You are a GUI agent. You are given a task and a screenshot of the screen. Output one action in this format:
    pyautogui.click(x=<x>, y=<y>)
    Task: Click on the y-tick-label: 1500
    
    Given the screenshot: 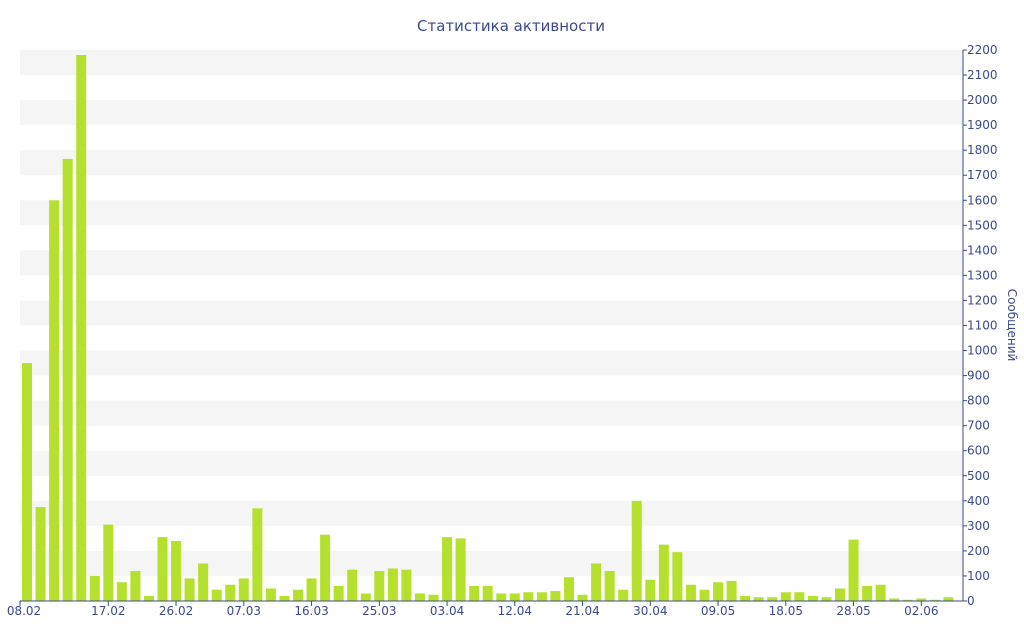 What is the action you would take?
    pyautogui.click(x=982, y=225)
    